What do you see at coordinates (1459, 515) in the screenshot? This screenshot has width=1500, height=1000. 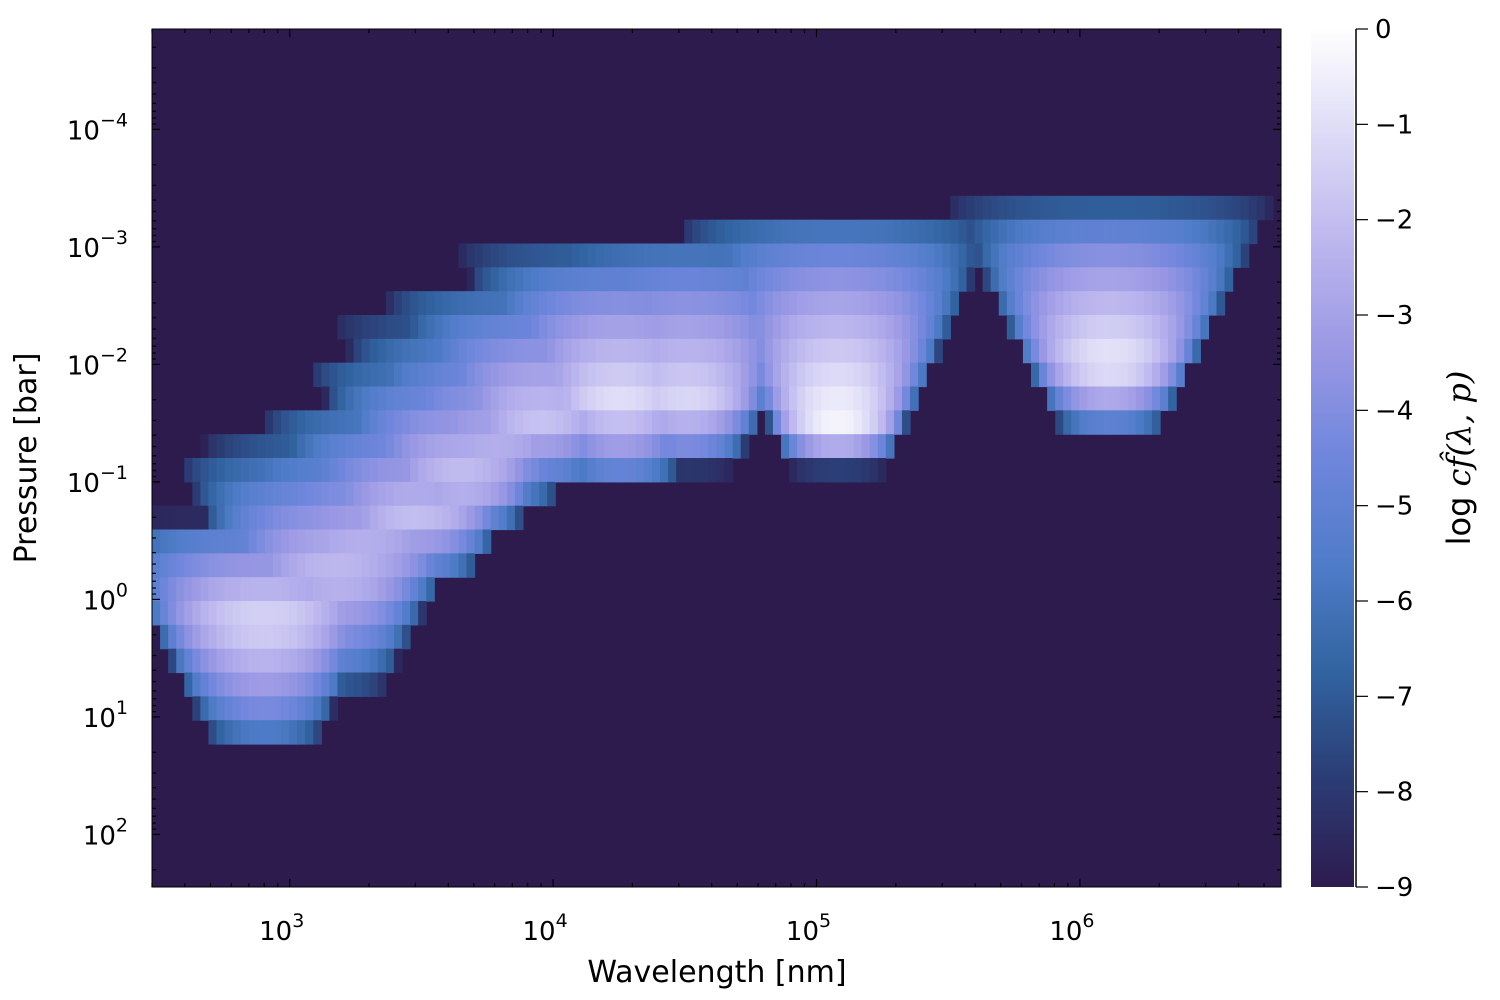 I see `colorbar-label-prefix: log` at bounding box center [1459, 515].